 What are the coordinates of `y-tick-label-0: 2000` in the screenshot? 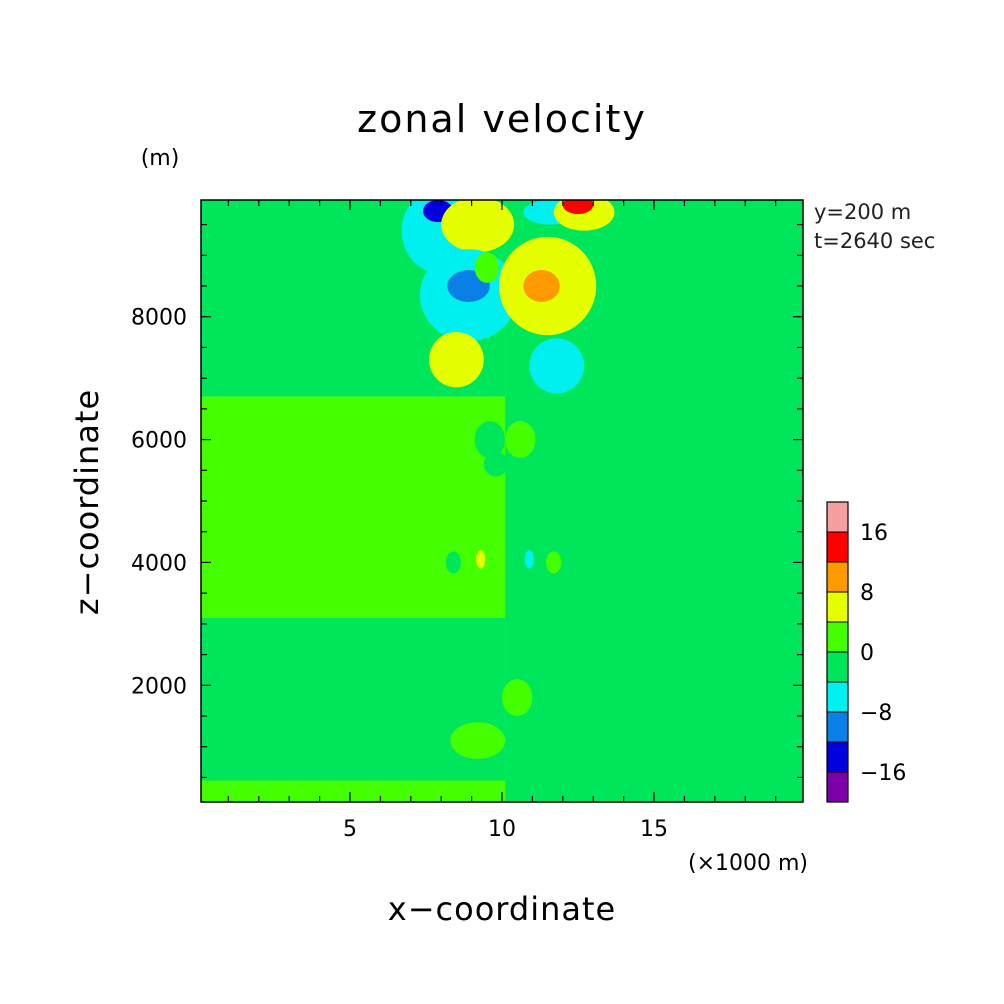 It's located at (159, 686).